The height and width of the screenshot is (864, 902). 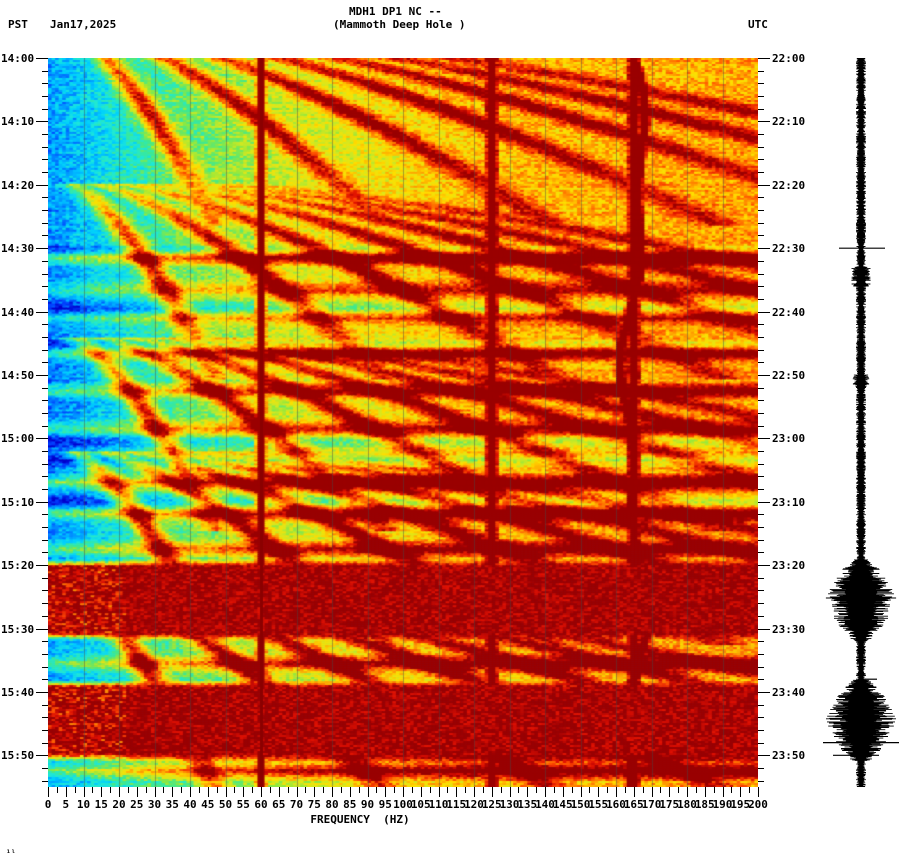 What do you see at coordinates (704, 804) in the screenshot?
I see `frequency-label: 185` at bounding box center [704, 804].